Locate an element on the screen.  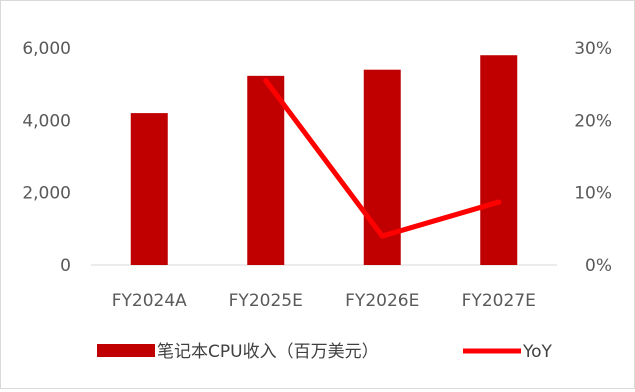
x-tick-label: FY2027E is located at coordinates (499, 301).